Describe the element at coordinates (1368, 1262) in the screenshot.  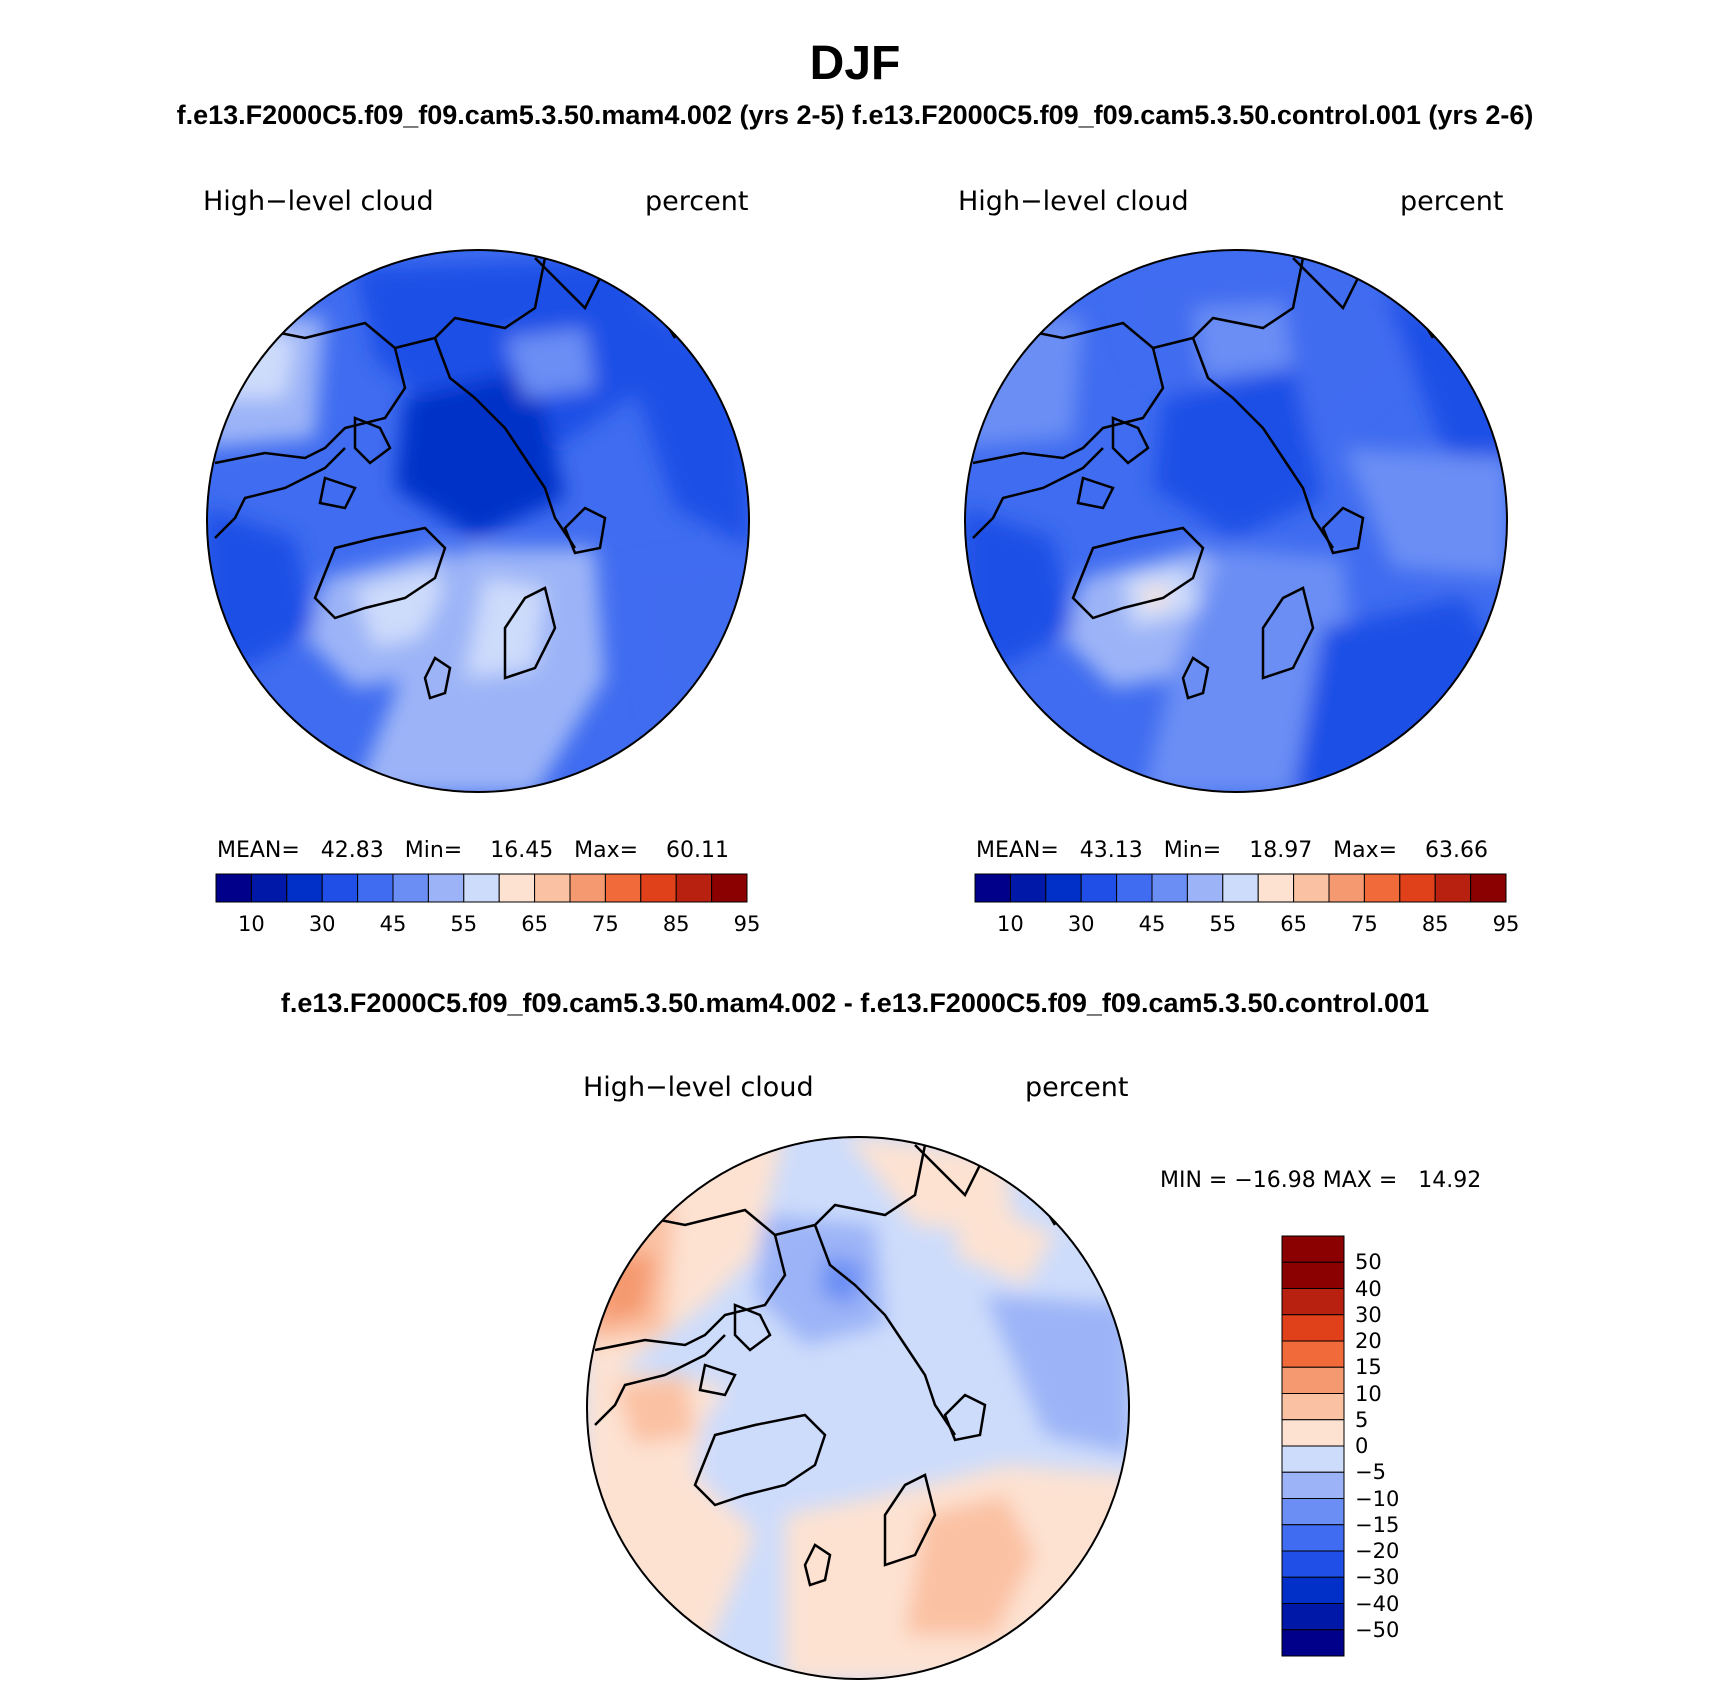
I see `colorbar-tick-label: 50` at that location.